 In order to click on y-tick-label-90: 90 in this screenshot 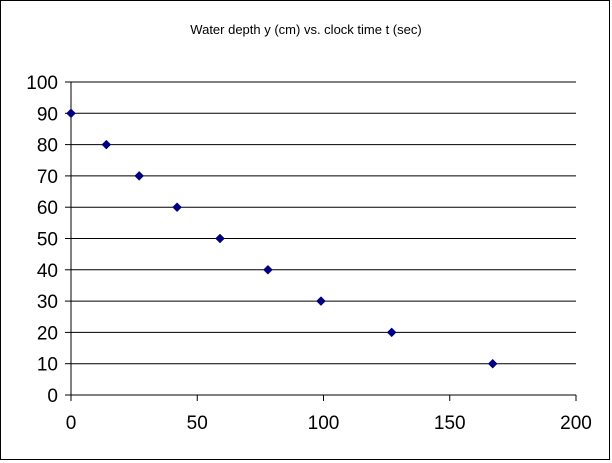, I will do `click(47, 114)`.